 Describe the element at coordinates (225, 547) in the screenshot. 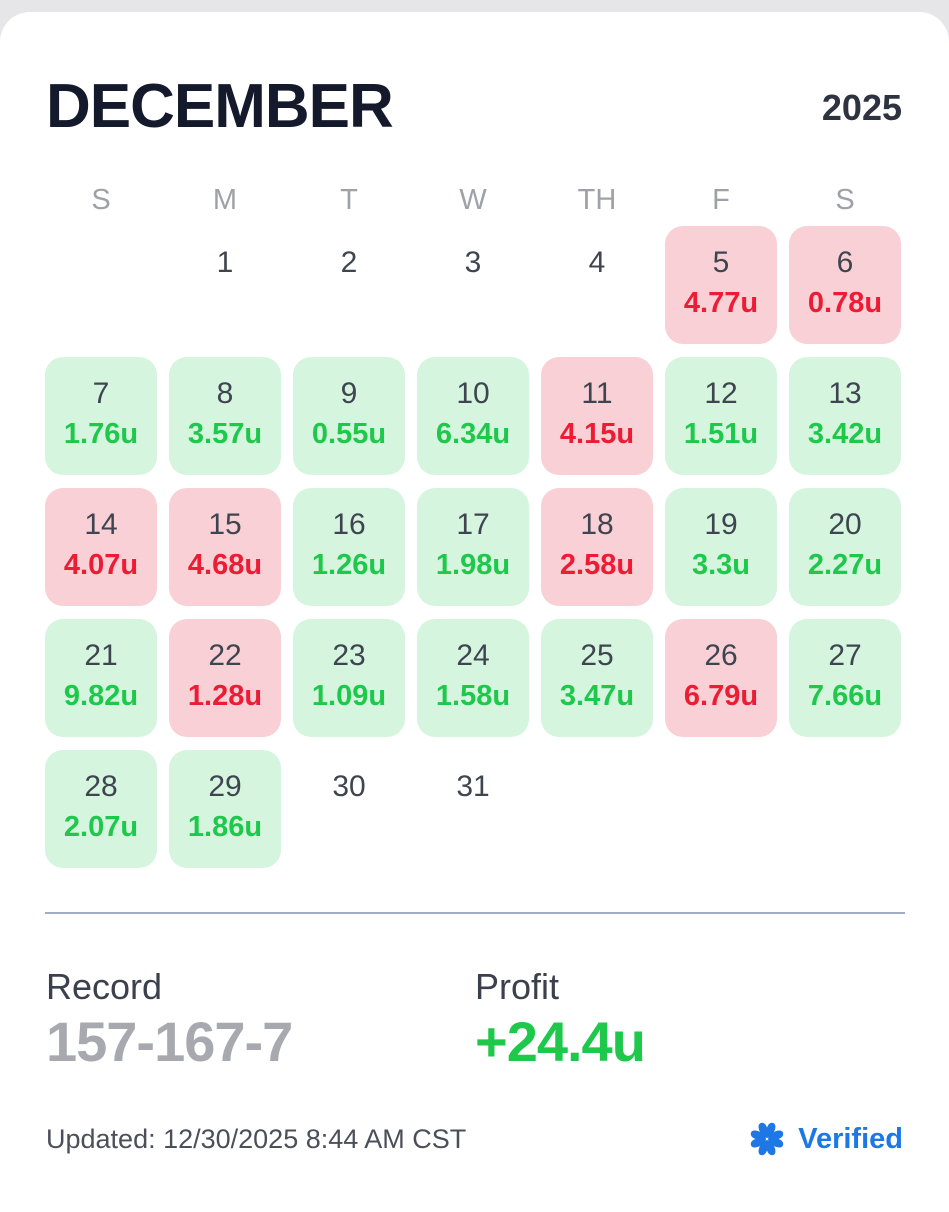

I see `day-cell: 15 4.68u` at that location.